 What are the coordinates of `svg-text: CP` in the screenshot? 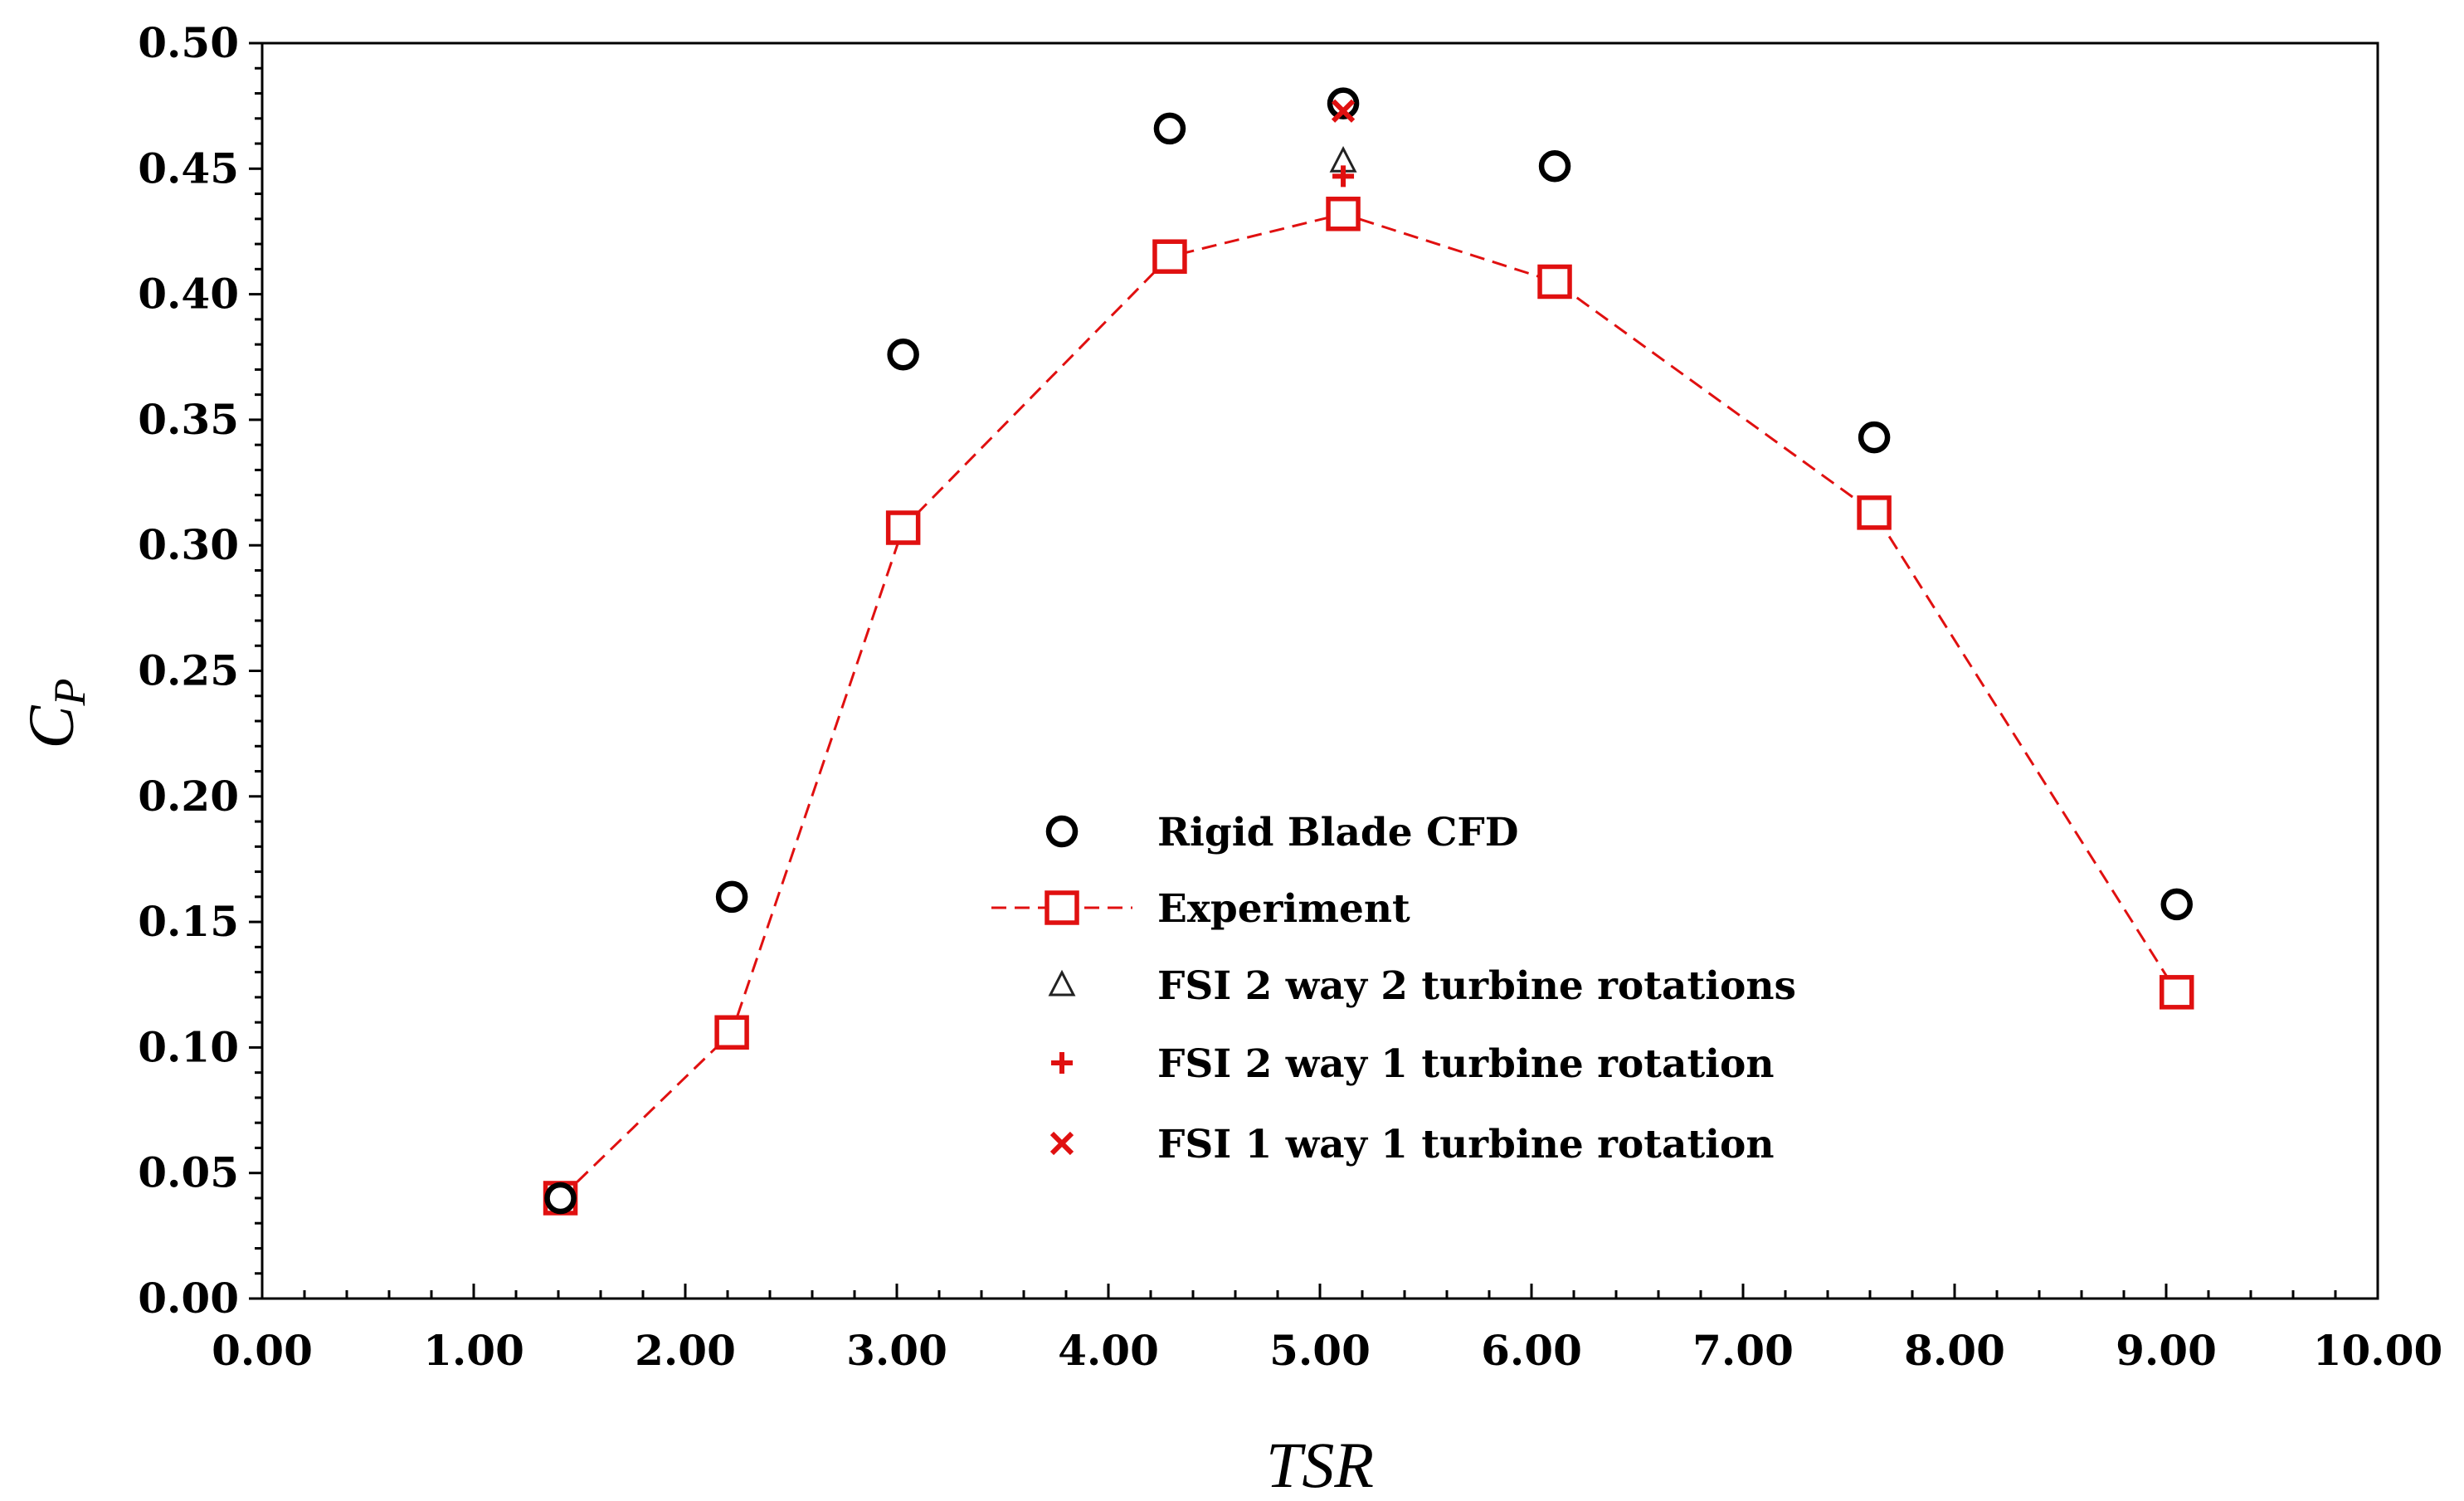 It's located at (55, 713).